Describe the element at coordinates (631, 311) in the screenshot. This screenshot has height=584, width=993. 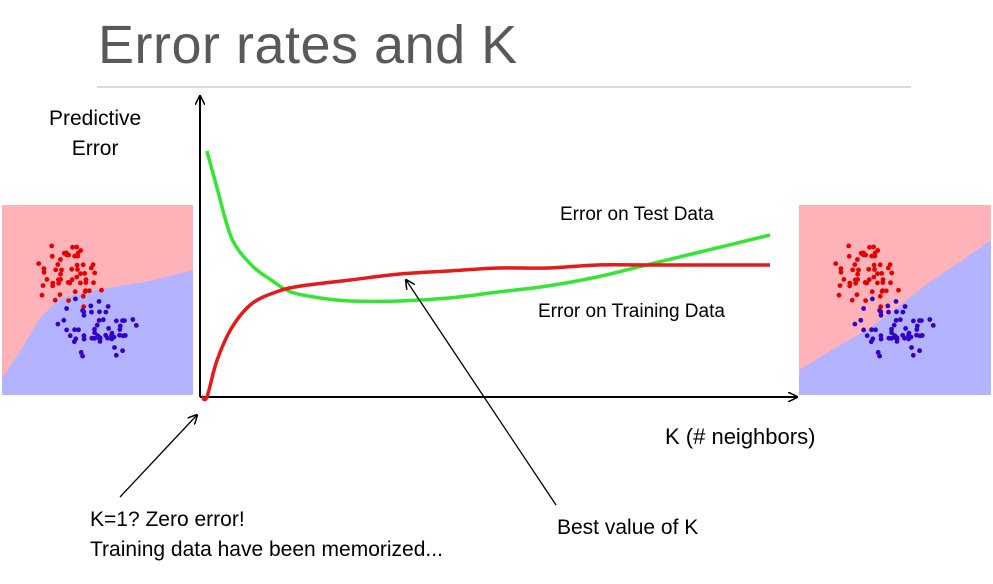
I see `training-error-label: Error on Training Data` at that location.